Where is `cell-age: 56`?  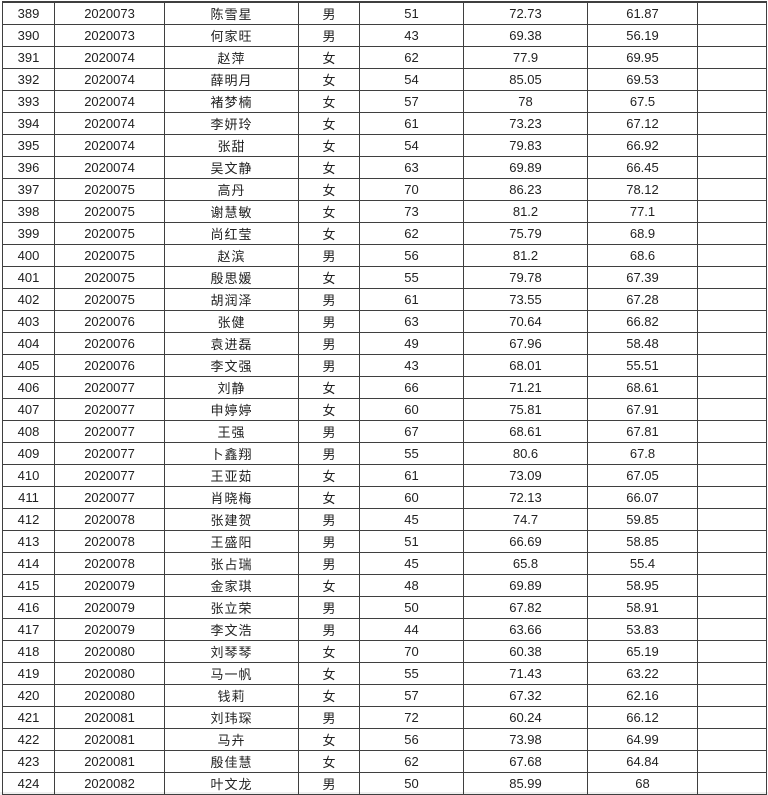
cell-age: 56 is located at coordinates (411, 255).